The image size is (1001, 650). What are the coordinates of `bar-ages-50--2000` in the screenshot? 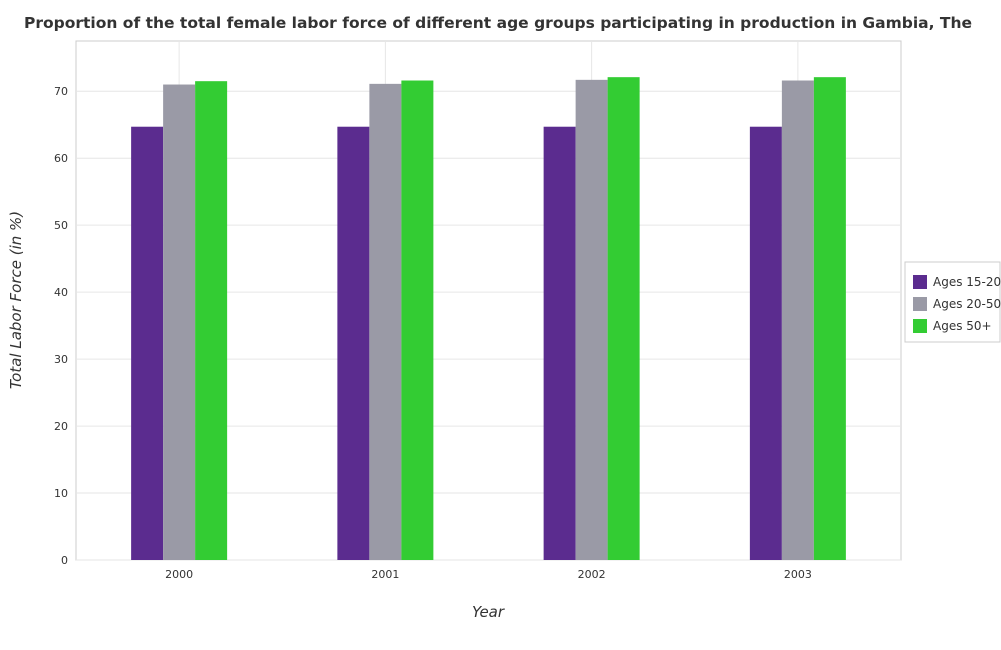 It's located at (211, 320).